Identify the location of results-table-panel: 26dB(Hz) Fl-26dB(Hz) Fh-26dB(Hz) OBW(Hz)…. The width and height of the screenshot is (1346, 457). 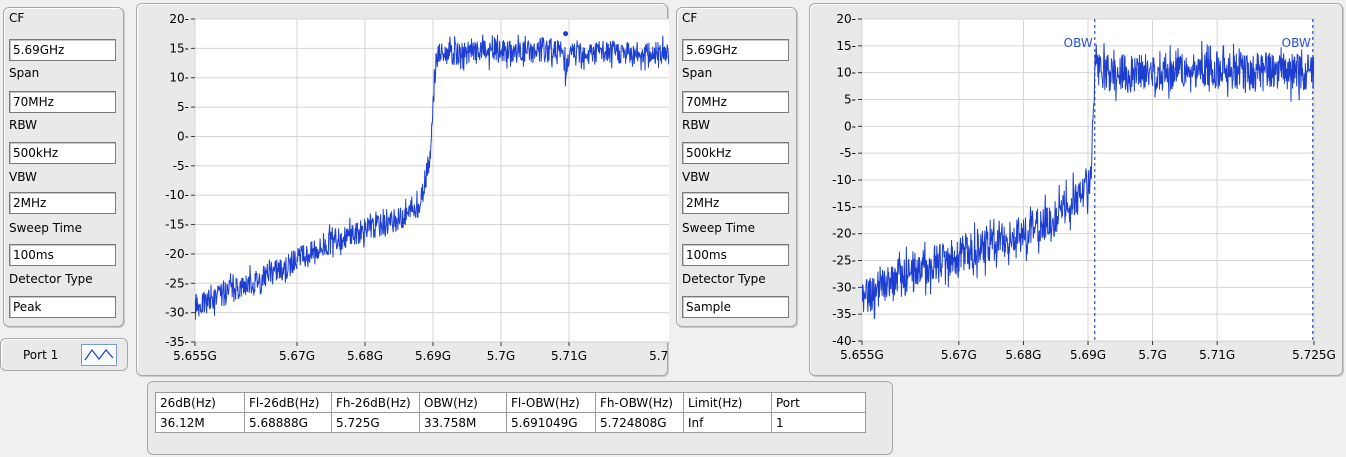
(520, 418).